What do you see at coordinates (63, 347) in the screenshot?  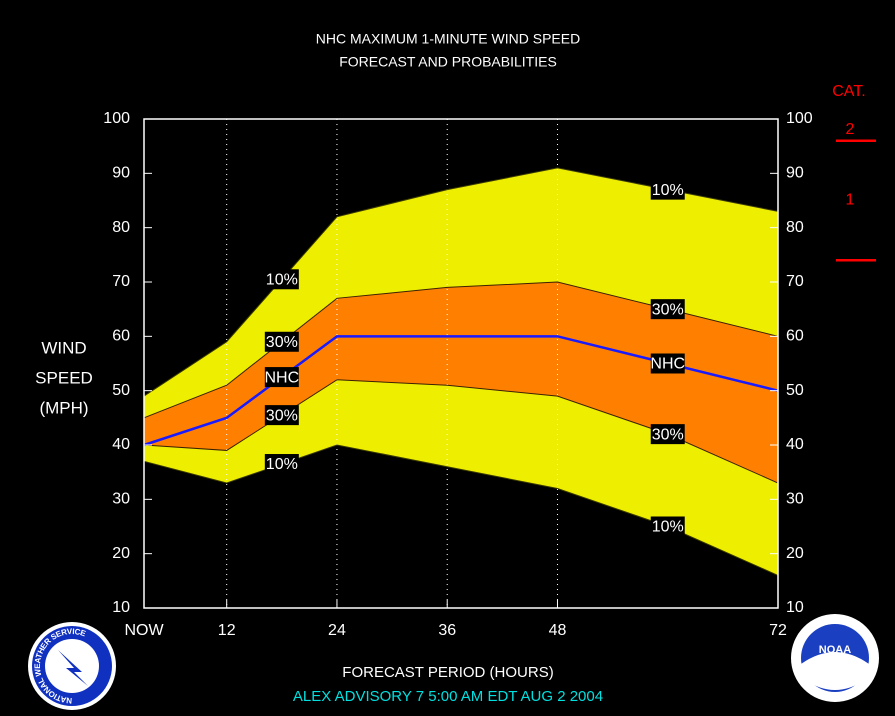 I see `y-axis-label: WIND` at bounding box center [63, 347].